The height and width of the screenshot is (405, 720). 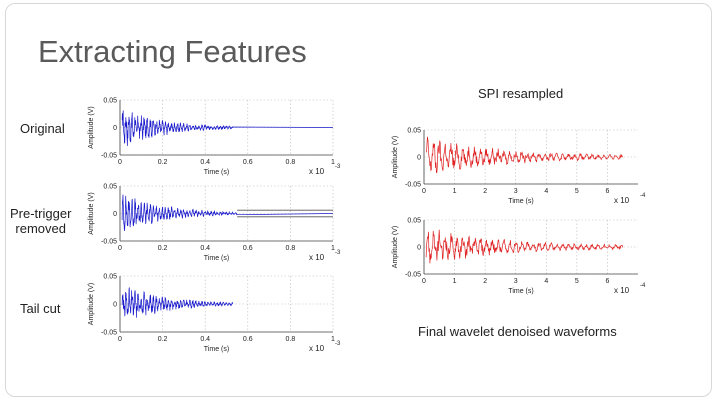 I want to click on label-original: Original, so click(x=42, y=128).